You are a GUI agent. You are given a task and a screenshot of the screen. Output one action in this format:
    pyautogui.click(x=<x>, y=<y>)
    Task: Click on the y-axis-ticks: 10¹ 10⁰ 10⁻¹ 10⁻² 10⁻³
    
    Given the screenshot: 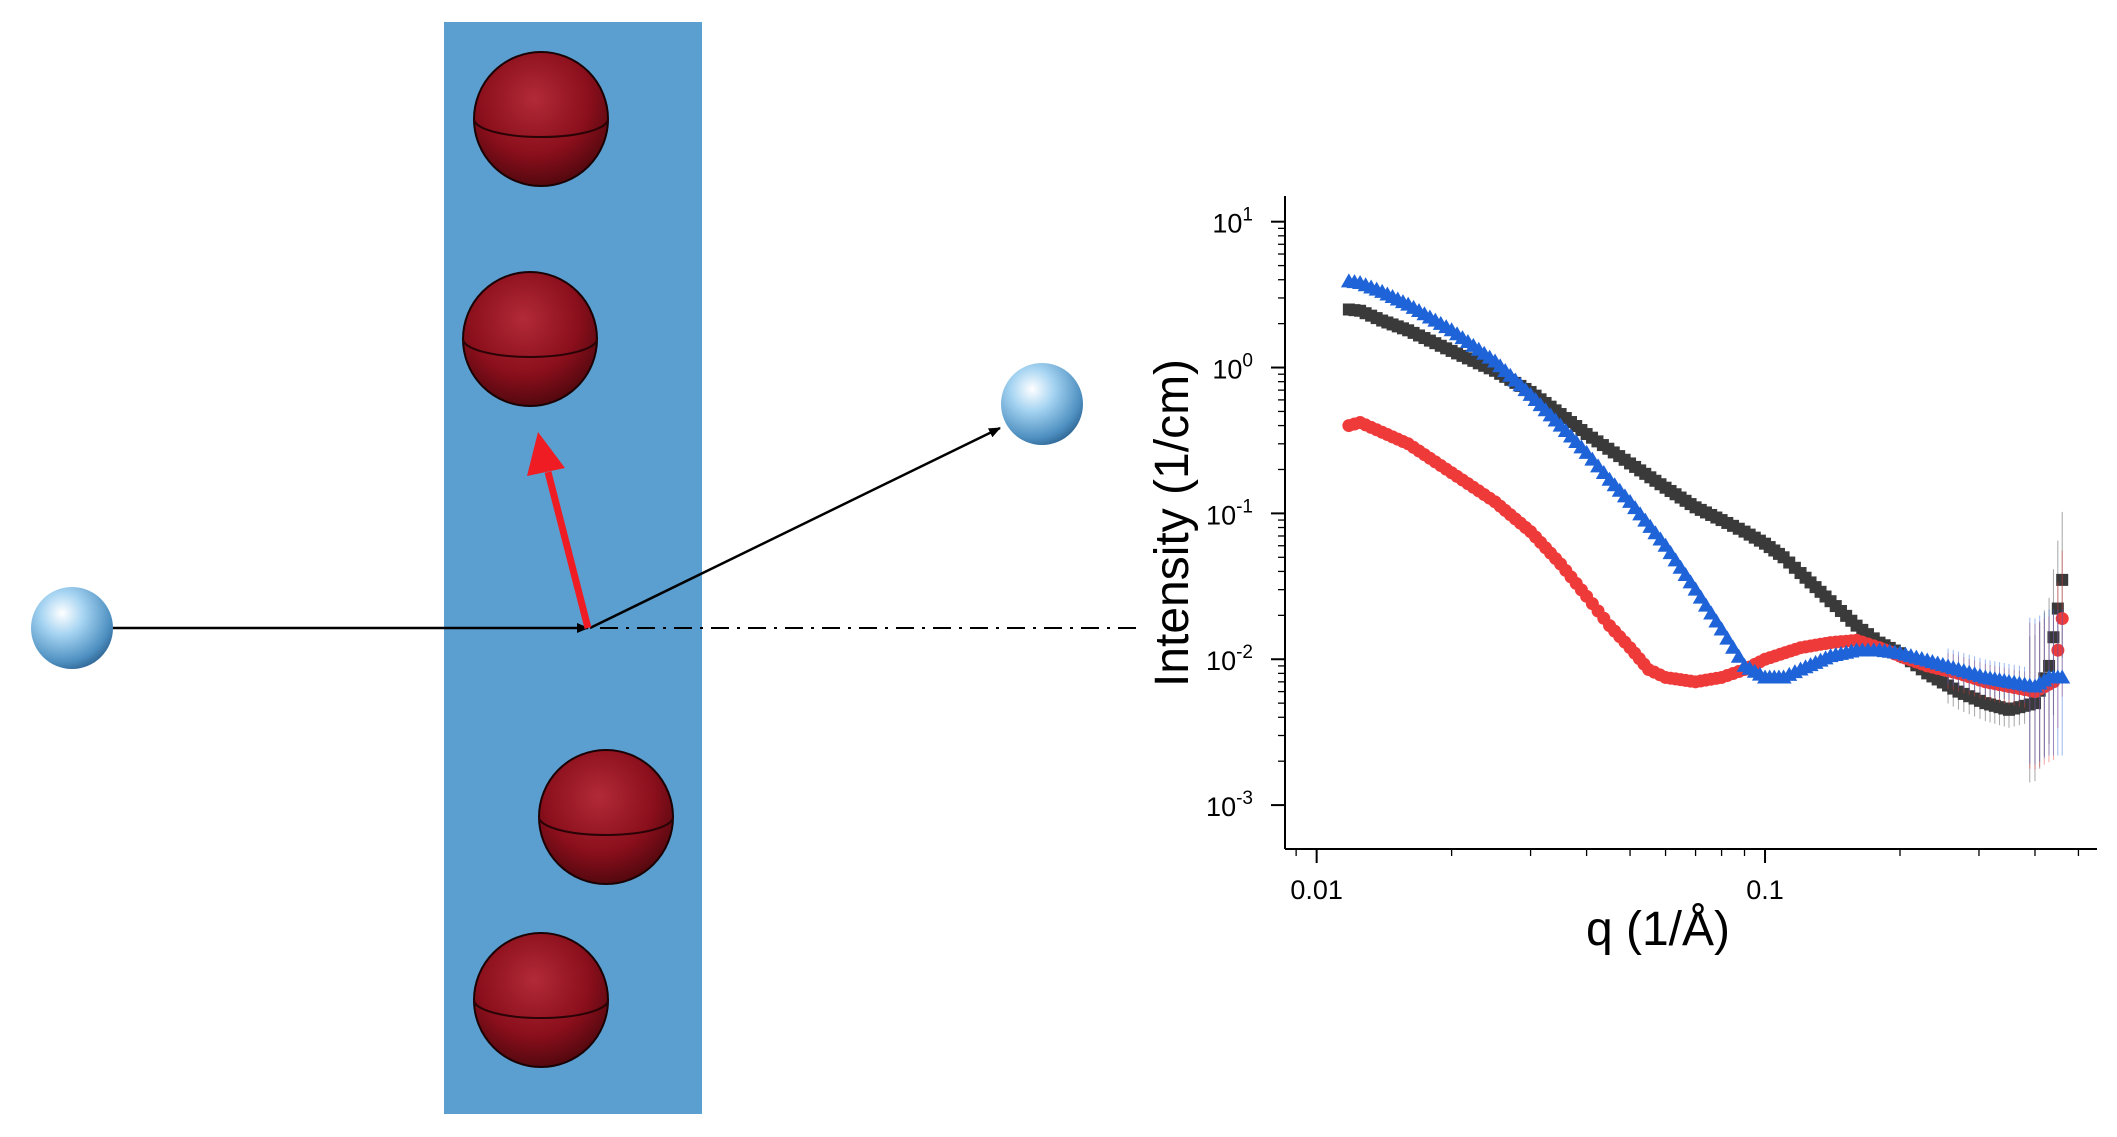 What is the action you would take?
    pyautogui.click(x=1245, y=513)
    